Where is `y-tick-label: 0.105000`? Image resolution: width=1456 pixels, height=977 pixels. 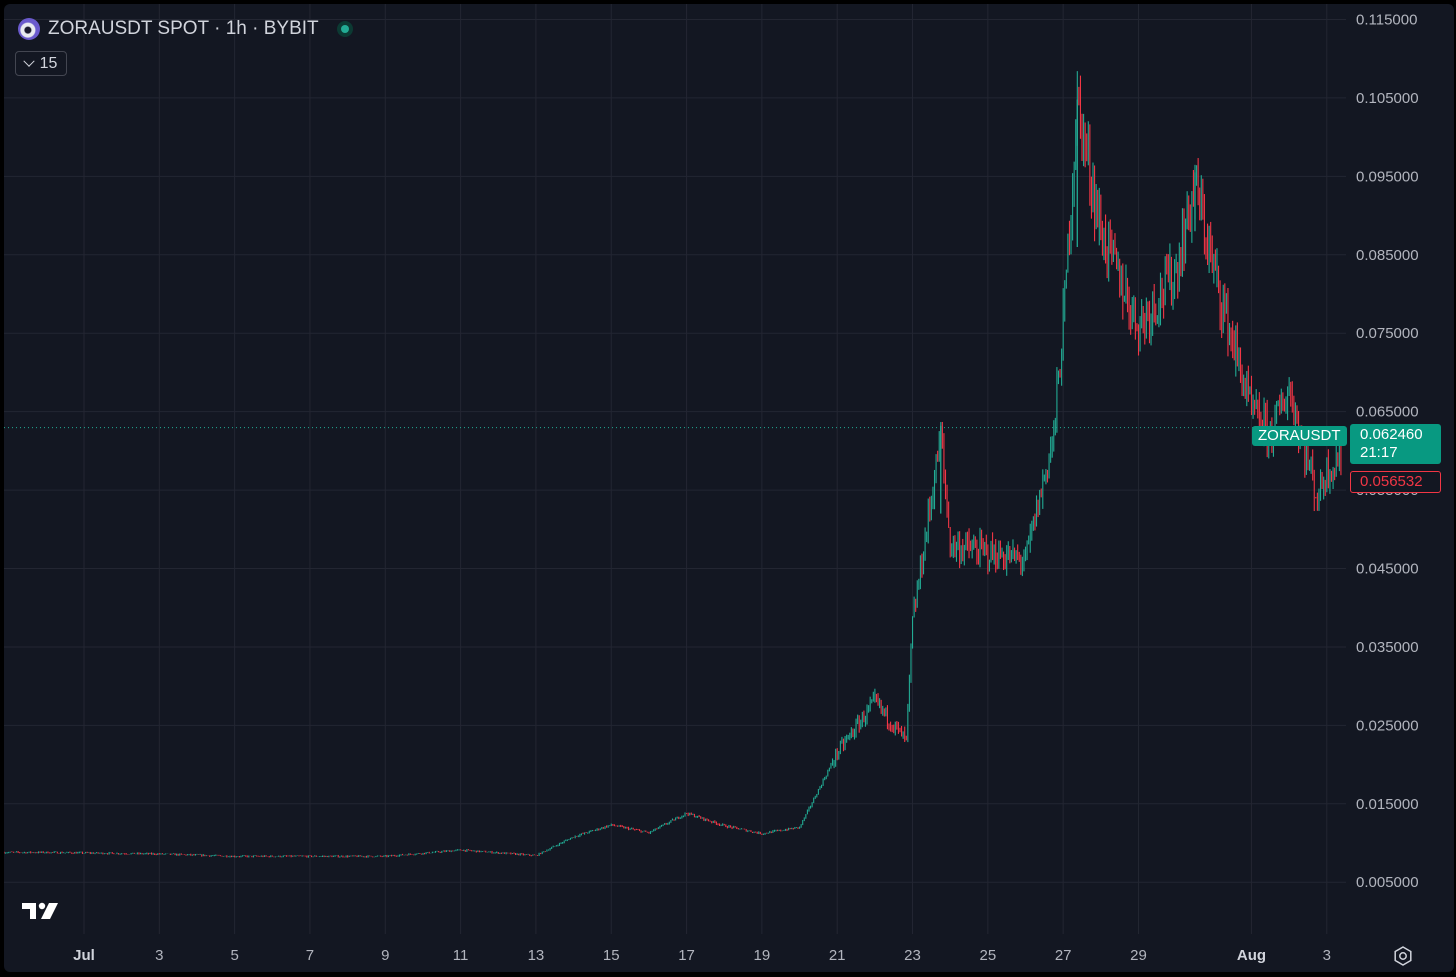 y-tick-label: 0.105000 is located at coordinates (1387, 98).